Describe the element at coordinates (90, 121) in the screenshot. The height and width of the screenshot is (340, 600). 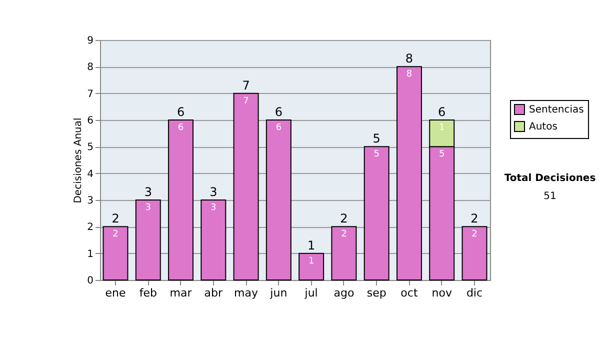
I see `y-tick-label: 6` at that location.